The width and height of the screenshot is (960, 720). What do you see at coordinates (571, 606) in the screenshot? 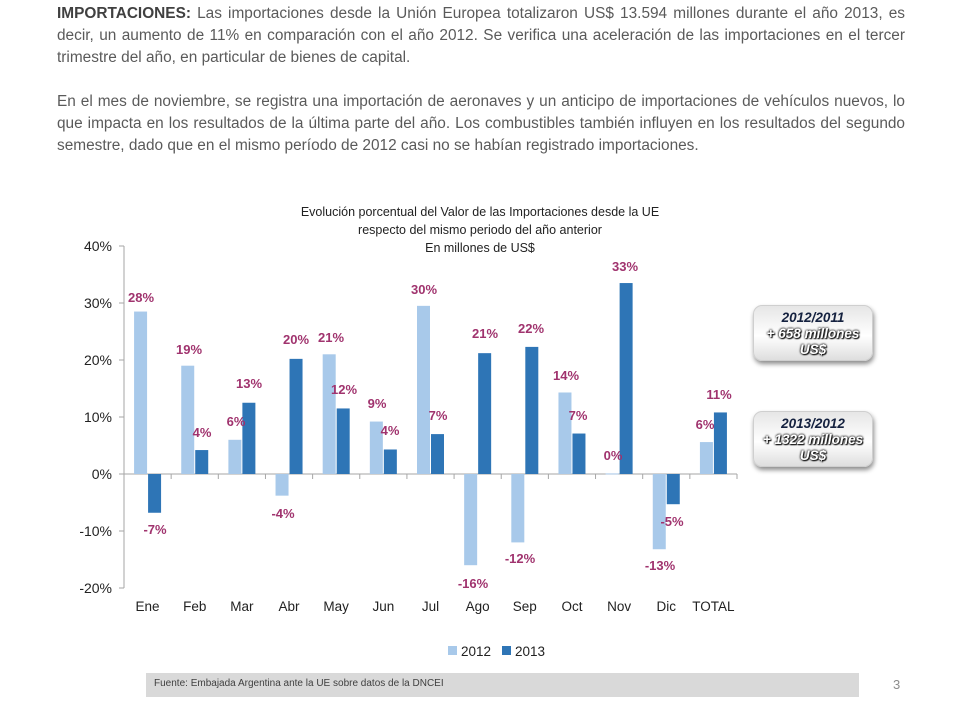
I see `x-tick-label: Oct` at bounding box center [571, 606].